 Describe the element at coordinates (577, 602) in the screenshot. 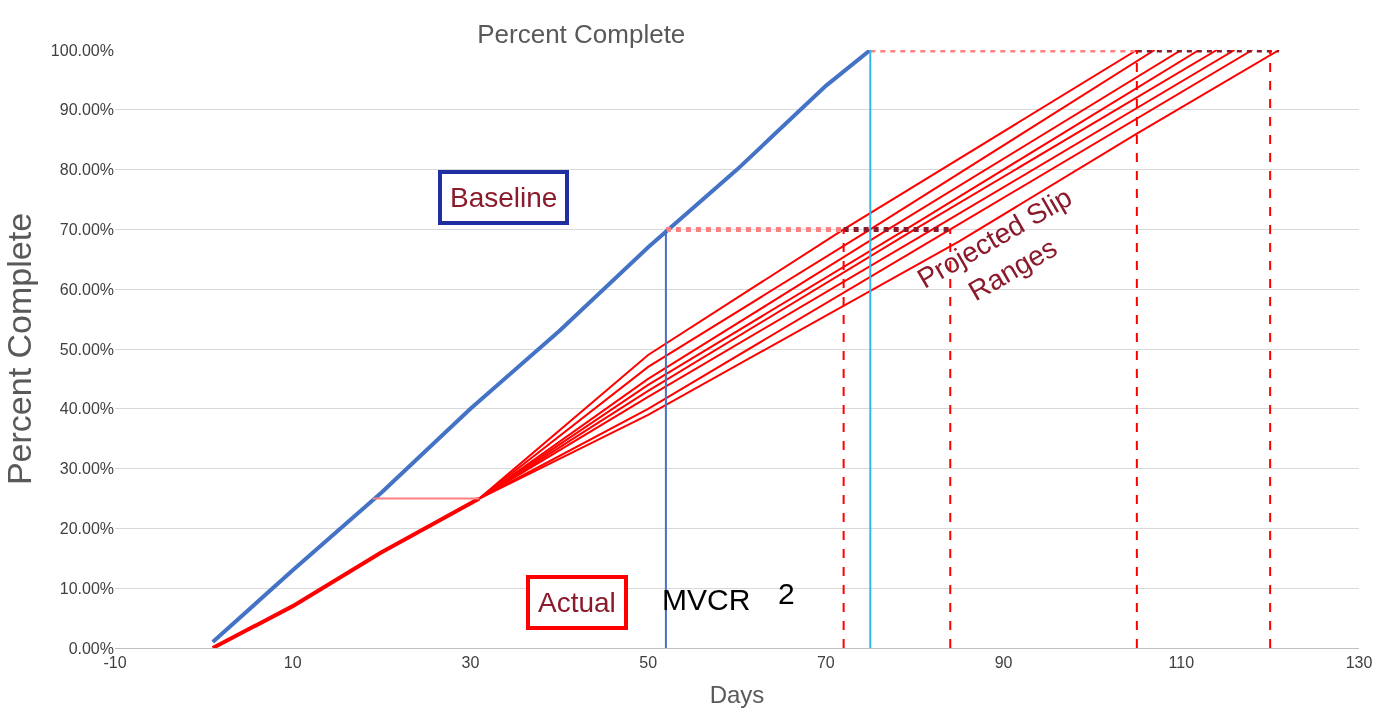

I see `annotation: Actual` at that location.